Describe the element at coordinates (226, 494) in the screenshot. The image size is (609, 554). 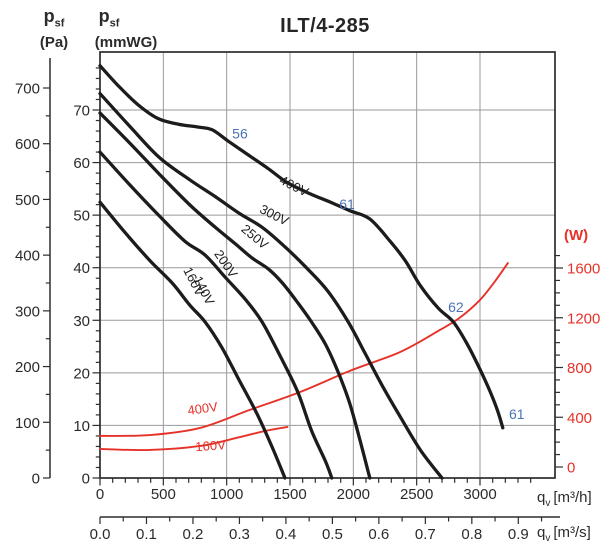
I see `m3h-tick-label: 1000` at that location.